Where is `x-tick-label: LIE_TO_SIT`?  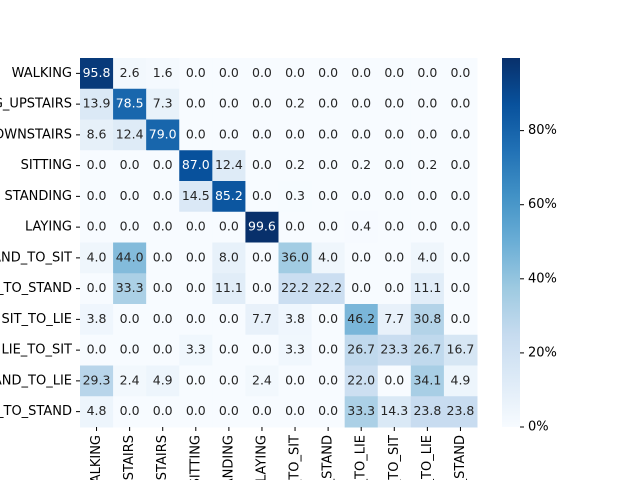 x-tick-label: LIE_TO_SIT is located at coordinates (394, 457).